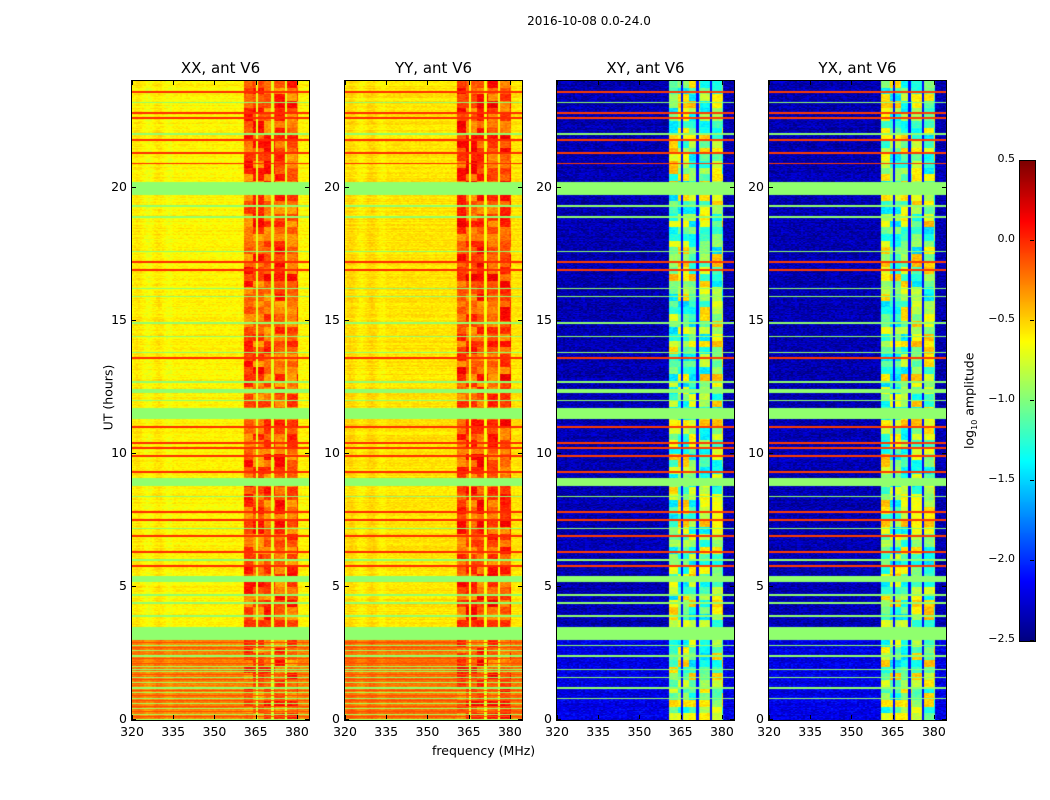 The height and width of the screenshot is (800, 1050). I want to click on colorbar-tick-label: 0.5, so click(1006, 158).